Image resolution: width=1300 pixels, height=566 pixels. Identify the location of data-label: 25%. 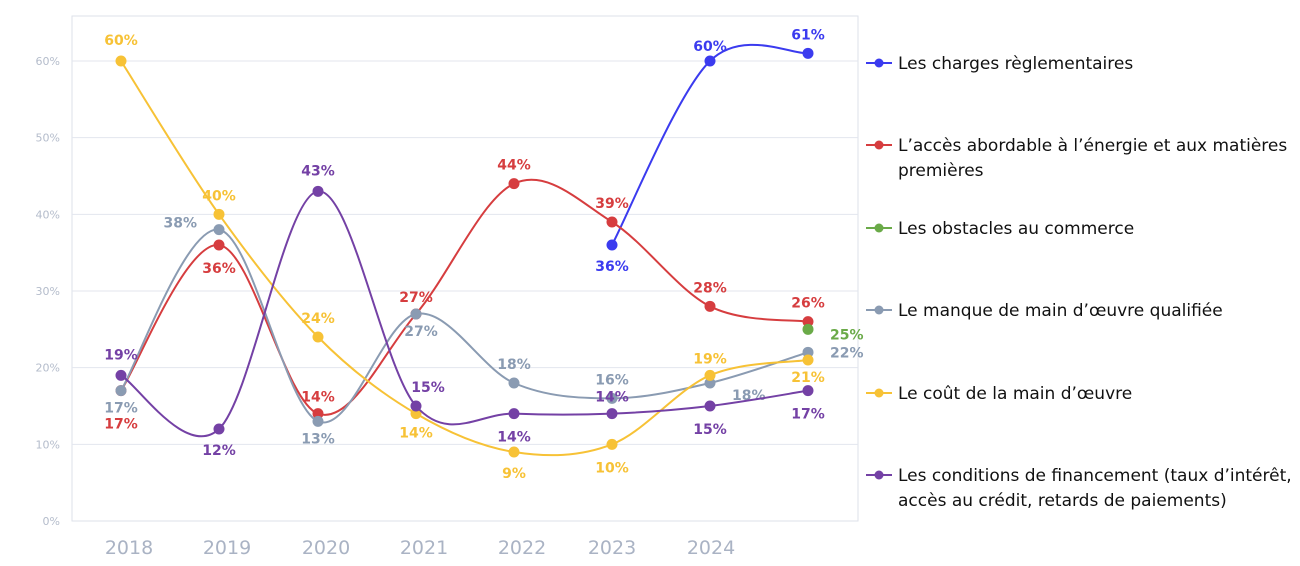
(847, 335).